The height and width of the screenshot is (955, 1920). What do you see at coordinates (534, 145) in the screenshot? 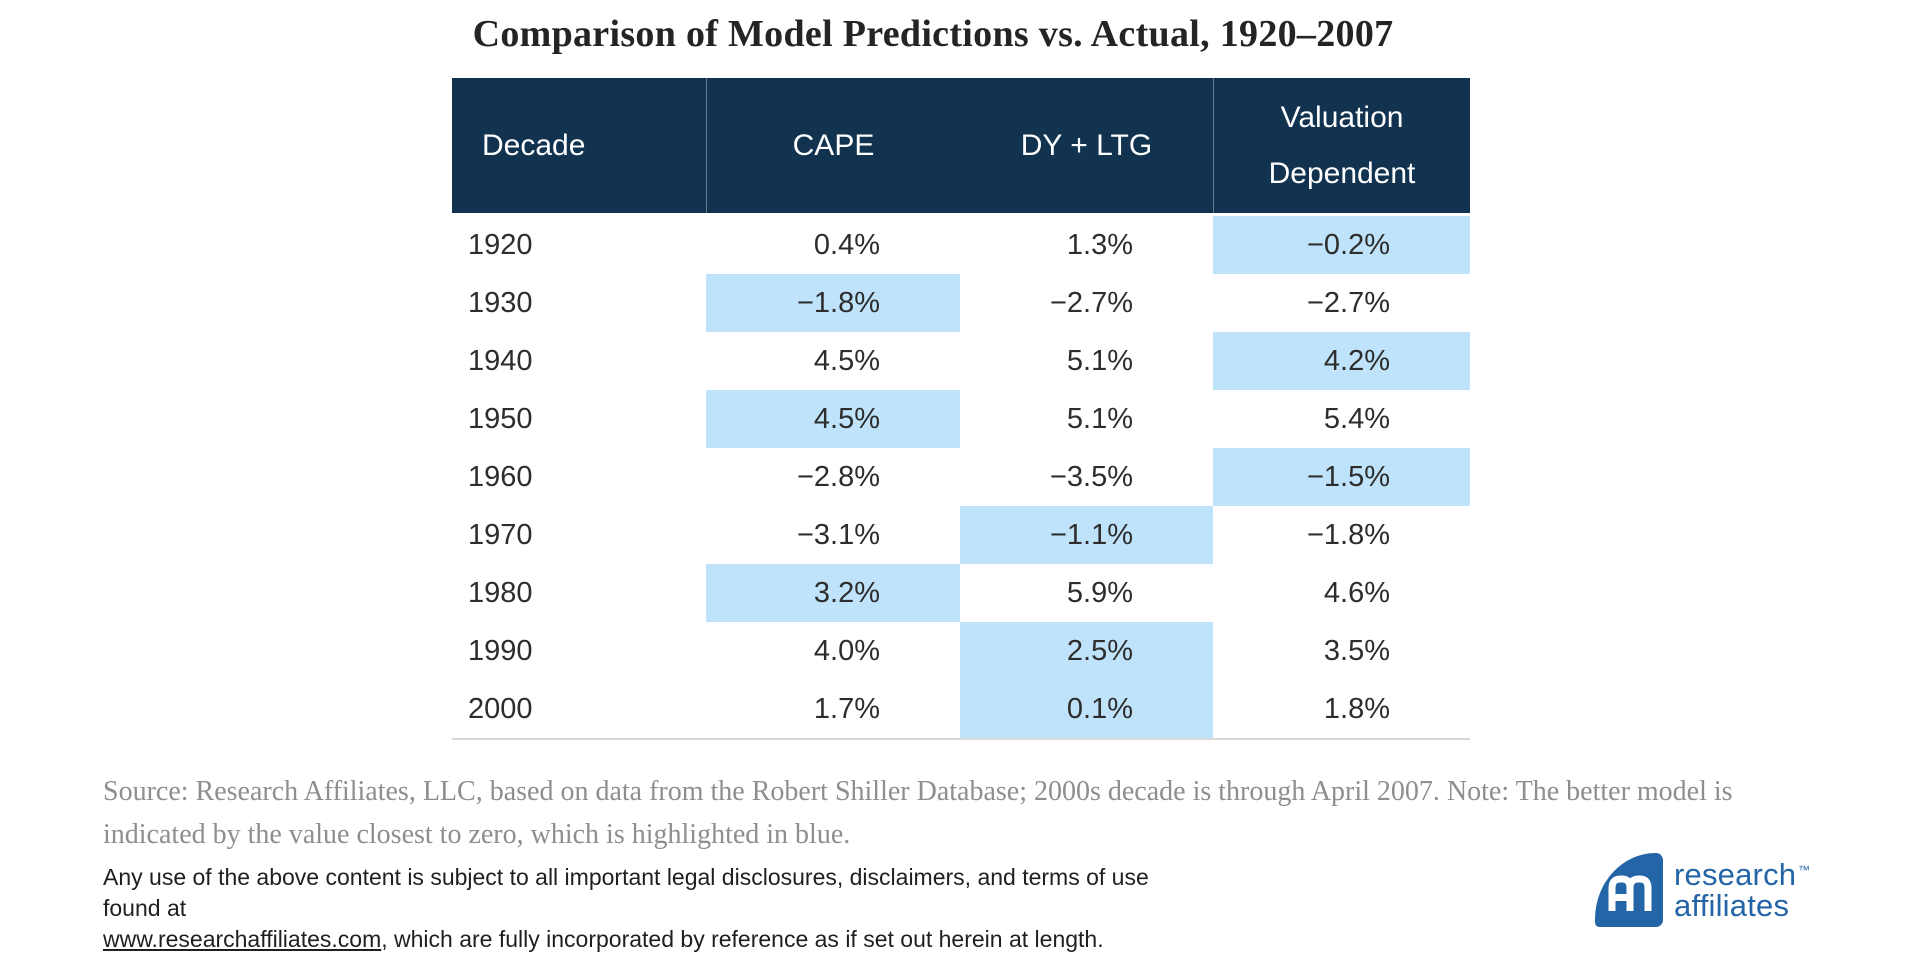
I see `header-decade: Decade` at bounding box center [534, 145].